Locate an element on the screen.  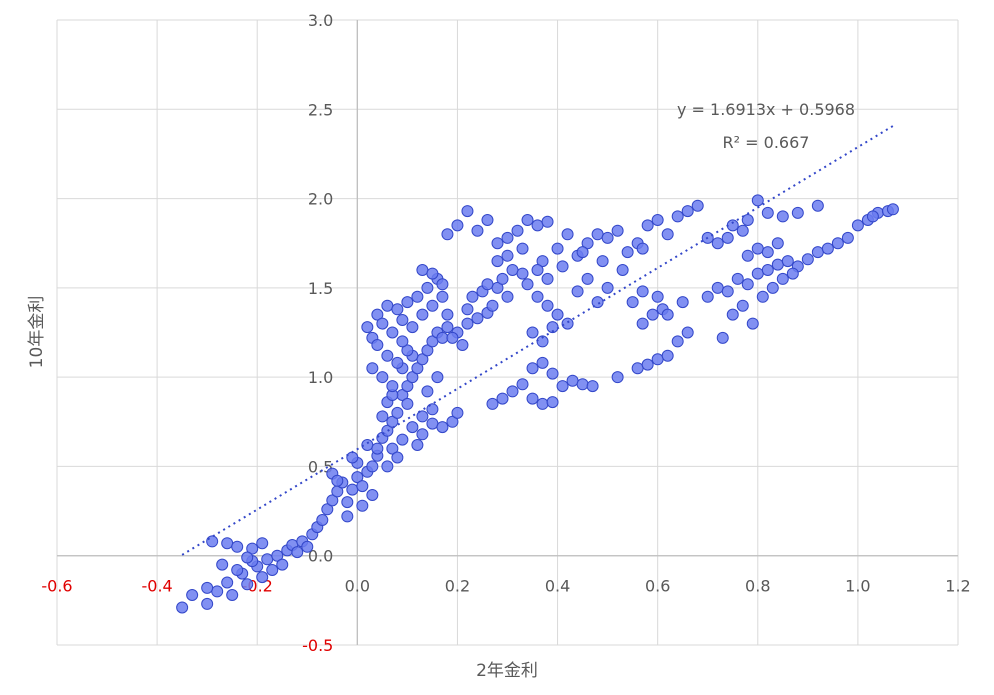
x-tick-labels: -0.6 -0.4 -0.2 0.0 0.2 0.4 0.6 0.8 1.0 1.2 is located at coordinates (505, 586).